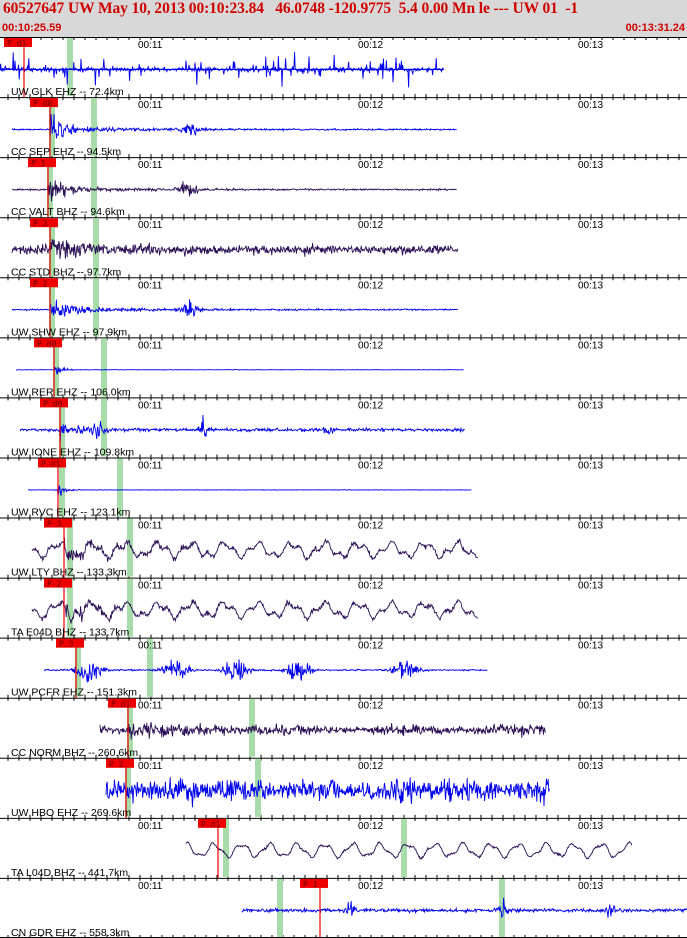 This screenshot has width=687, height=938. What do you see at coordinates (70, 932) in the screenshot?
I see `station-label: CN GDR EHZ -- 558.3km` at bounding box center [70, 932].